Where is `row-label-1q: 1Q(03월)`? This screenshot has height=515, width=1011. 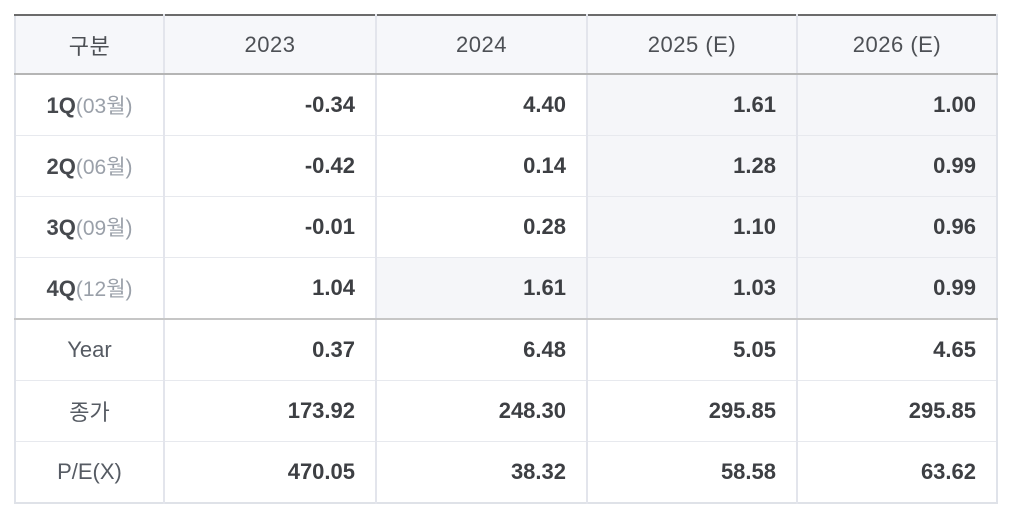
row-label-1q: 1Q(03월) is located at coordinates (90, 105).